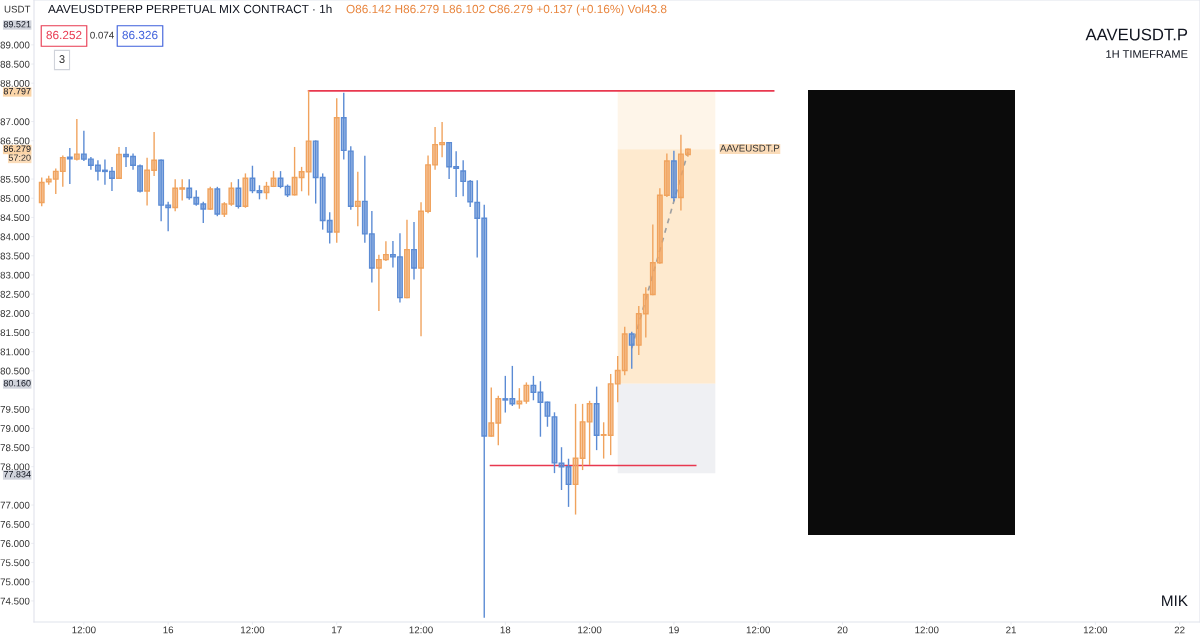 The width and height of the screenshot is (1200, 636). I want to click on x-tick-label: 18, so click(505, 630).